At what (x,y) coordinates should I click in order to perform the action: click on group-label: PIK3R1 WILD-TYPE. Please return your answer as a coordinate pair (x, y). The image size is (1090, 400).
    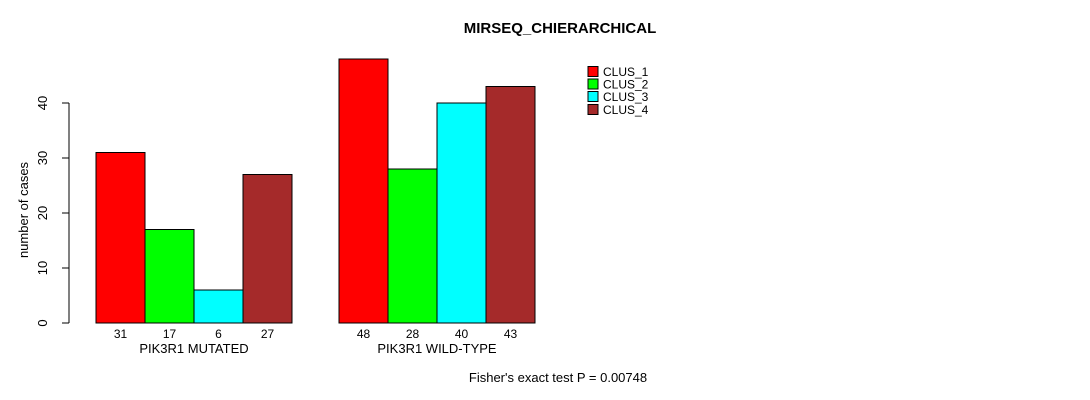
    Looking at the image, I should click on (437, 348).